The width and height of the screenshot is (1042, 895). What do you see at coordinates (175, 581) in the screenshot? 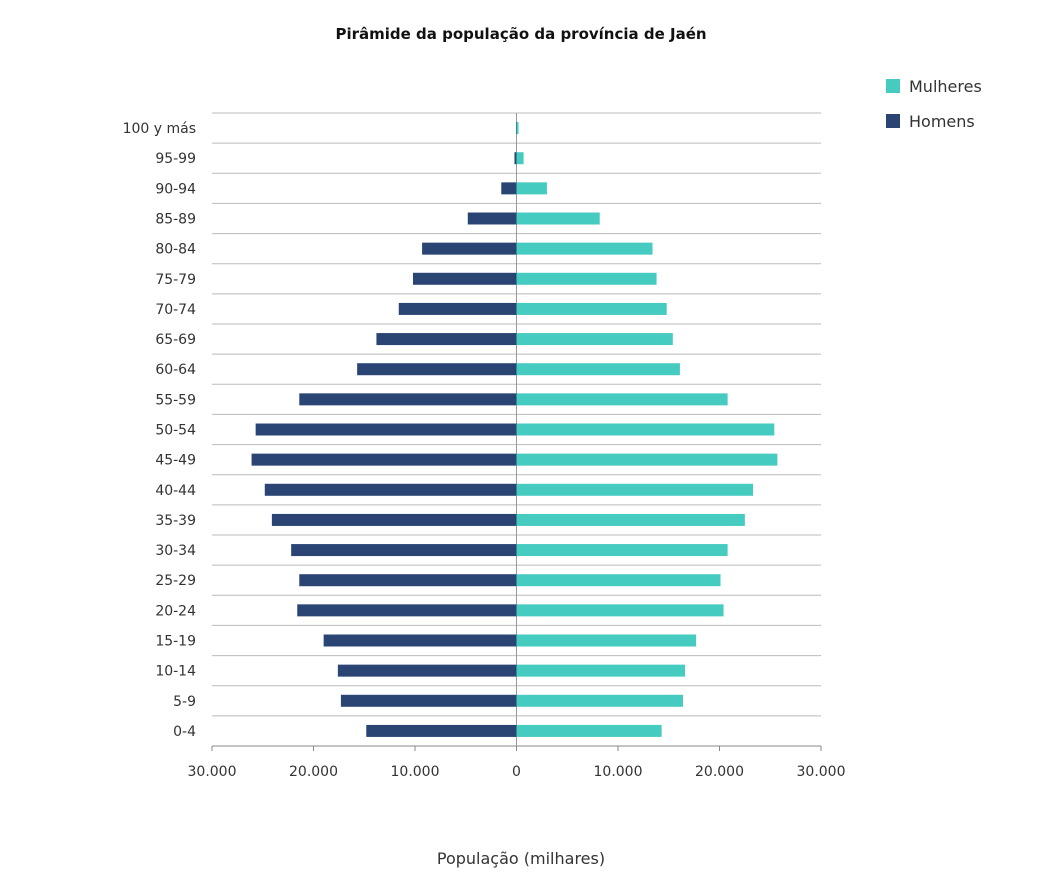
I see `y-category-label: 25-29` at bounding box center [175, 581].